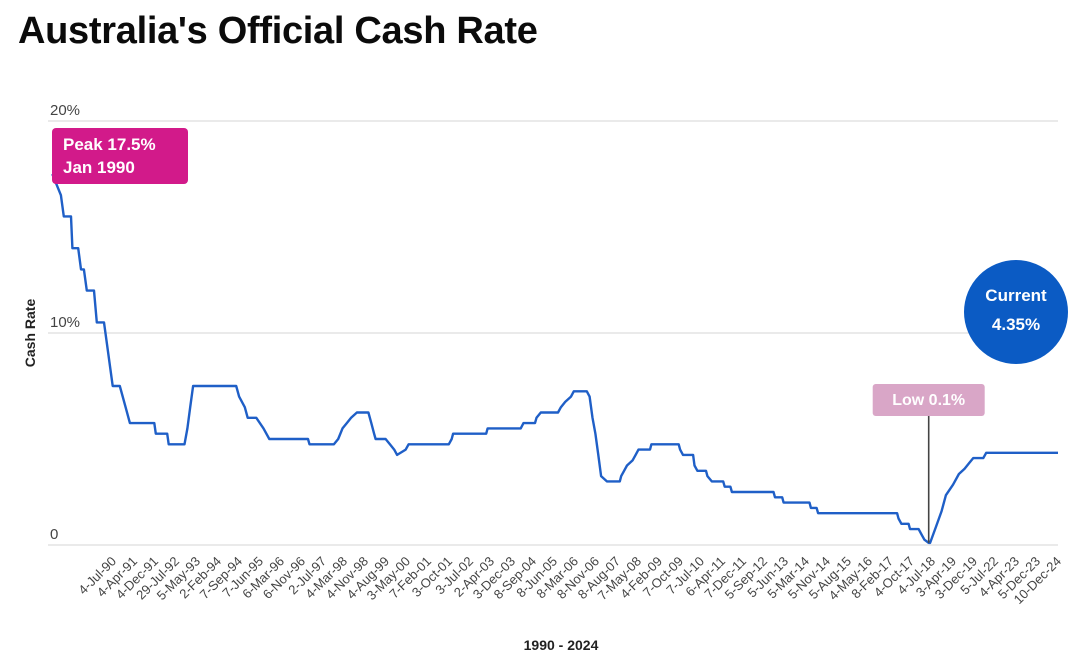 This screenshot has width=1080, height=667. I want to click on peak-callout-value: Peak 17.5%, so click(109, 144).